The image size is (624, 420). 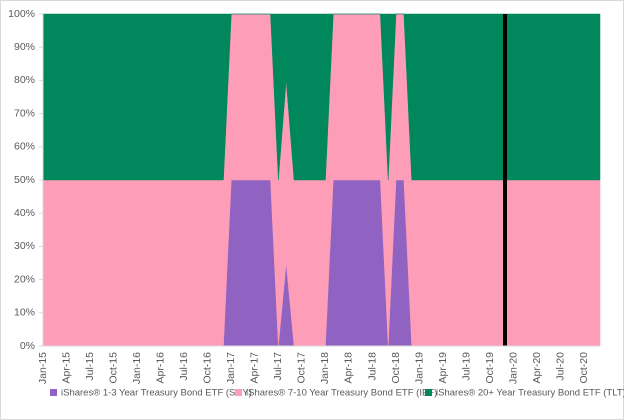 I want to click on x-tick-label: Apr-15, so click(x=66, y=368).